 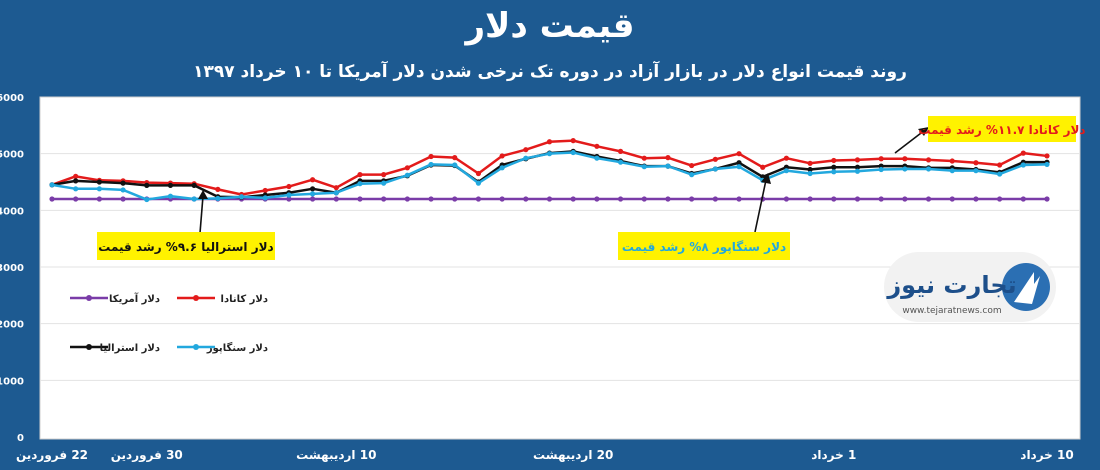 What do you see at coordinates (951, 285) in the screenshot?
I see `logo-name: تجارت نیوز` at bounding box center [951, 285].